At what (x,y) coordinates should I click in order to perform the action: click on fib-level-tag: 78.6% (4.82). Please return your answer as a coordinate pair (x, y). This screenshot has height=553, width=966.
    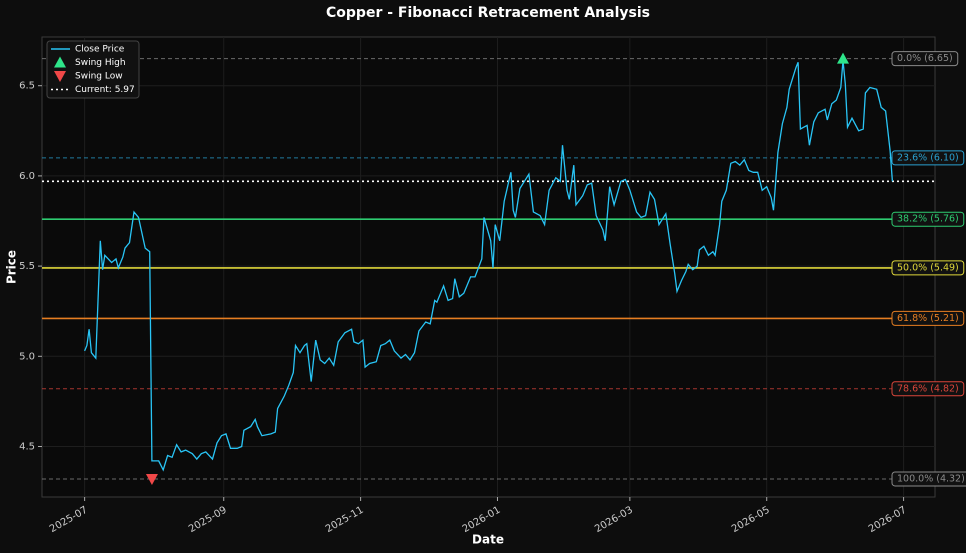
    Looking at the image, I should click on (928, 389).